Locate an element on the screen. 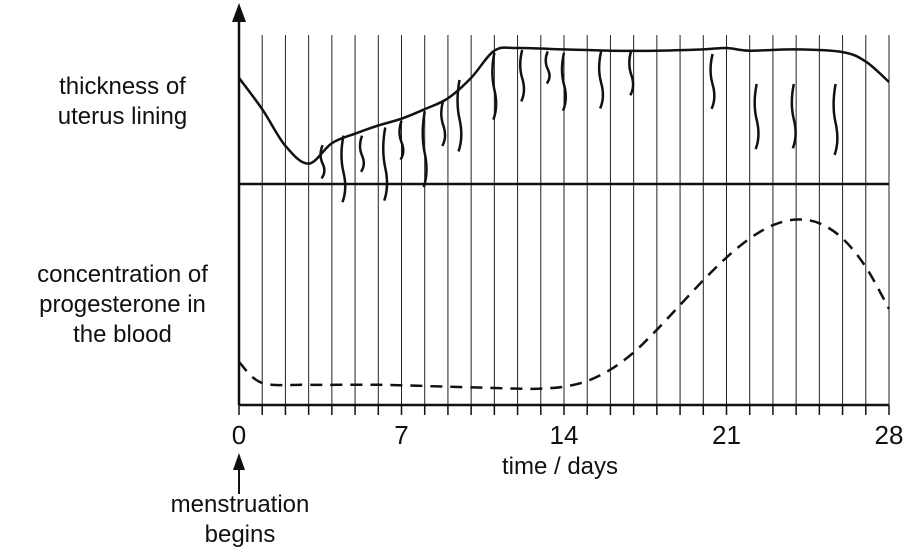  x-tick-label: 0 is located at coordinates (239, 435).